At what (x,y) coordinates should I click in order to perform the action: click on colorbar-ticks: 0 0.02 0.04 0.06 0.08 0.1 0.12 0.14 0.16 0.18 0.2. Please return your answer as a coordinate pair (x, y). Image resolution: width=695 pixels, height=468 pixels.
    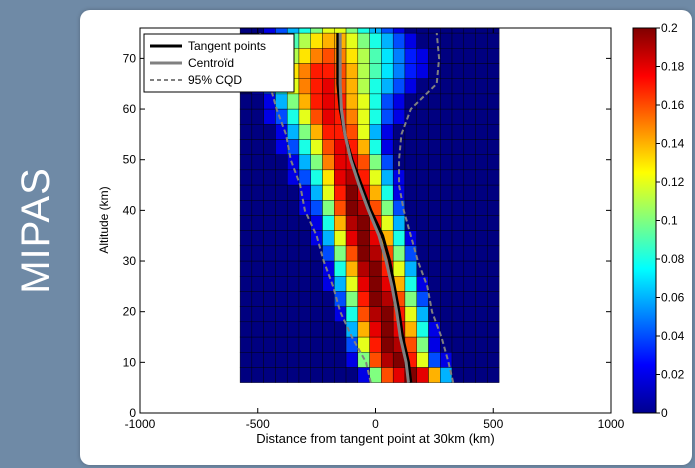
    Looking at the image, I should click on (670, 220).